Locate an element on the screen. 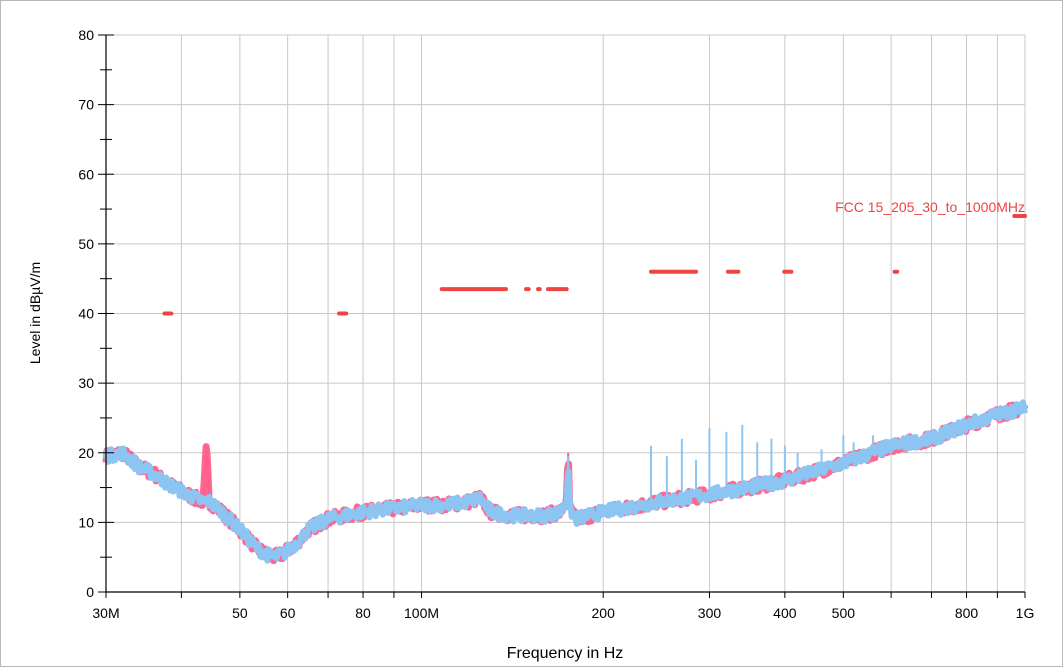 This screenshot has height=667, width=1063. y-tick-label: 80 is located at coordinates (86, 35).